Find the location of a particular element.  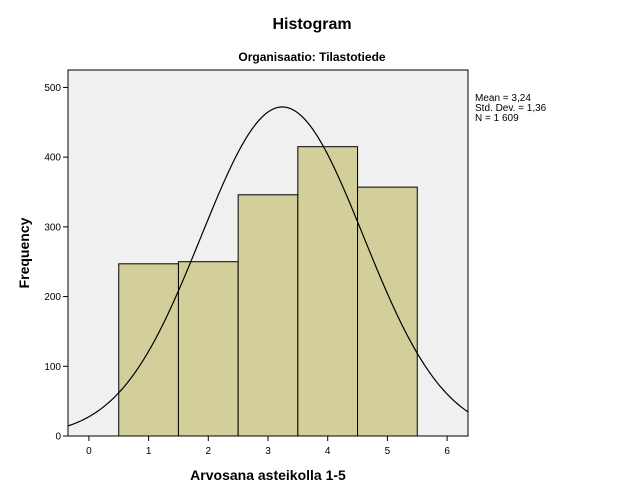

y-axis-label: Frequency is located at coordinates (24, 252).